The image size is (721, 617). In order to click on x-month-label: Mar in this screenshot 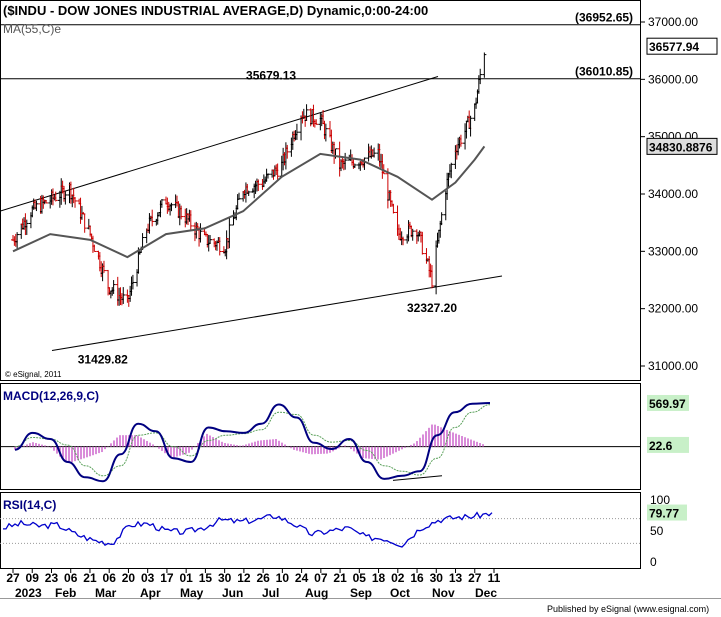, I will do `click(106, 593)`.